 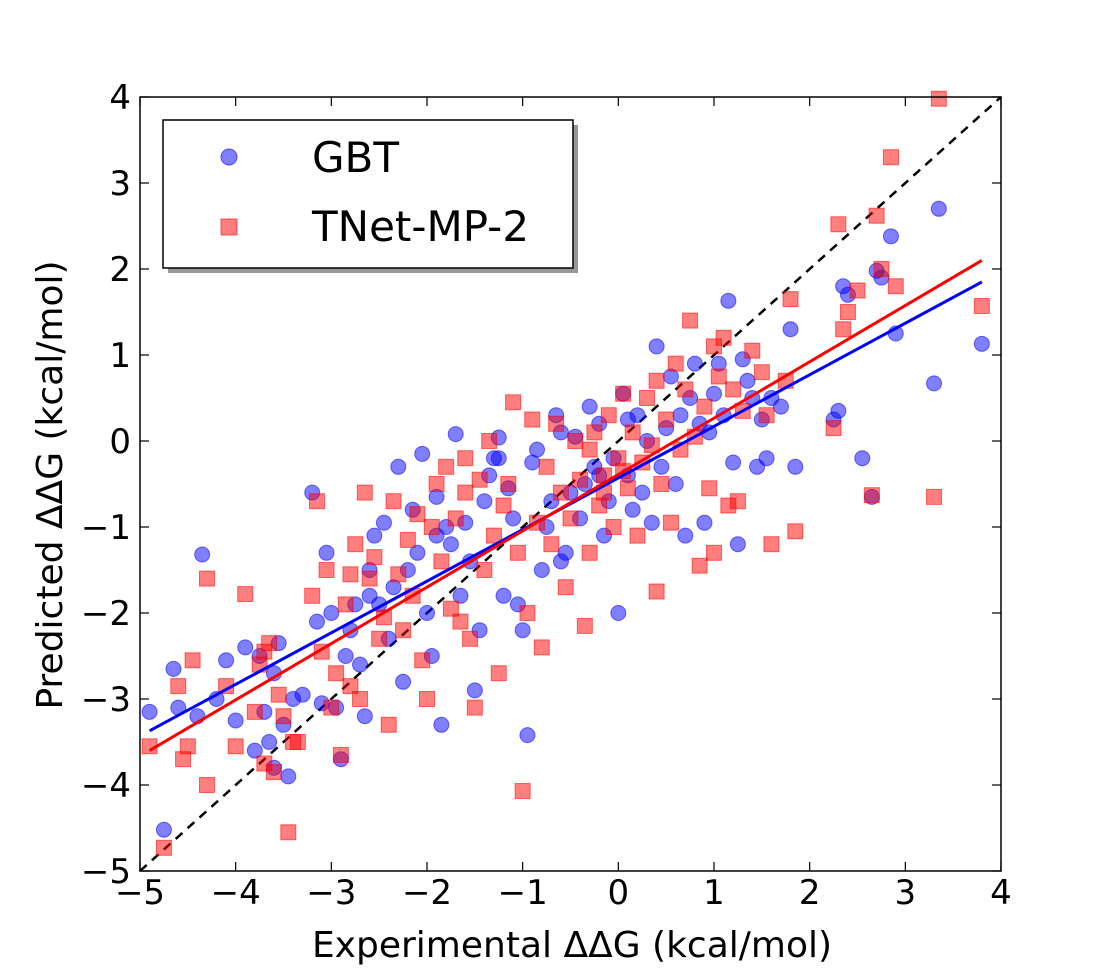 What do you see at coordinates (106, 614) in the screenshot?
I see `y-tick-label: −2` at bounding box center [106, 614].